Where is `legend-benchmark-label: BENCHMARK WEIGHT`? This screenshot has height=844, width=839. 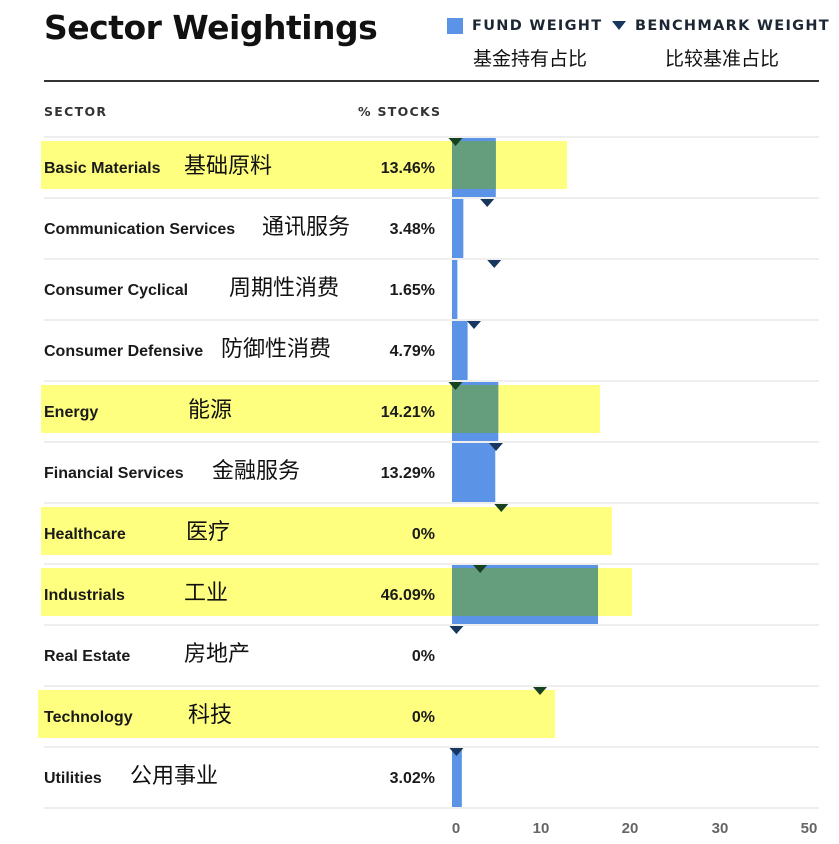
legend-benchmark-label: BENCHMARK WEIGHT is located at coordinates (732, 26).